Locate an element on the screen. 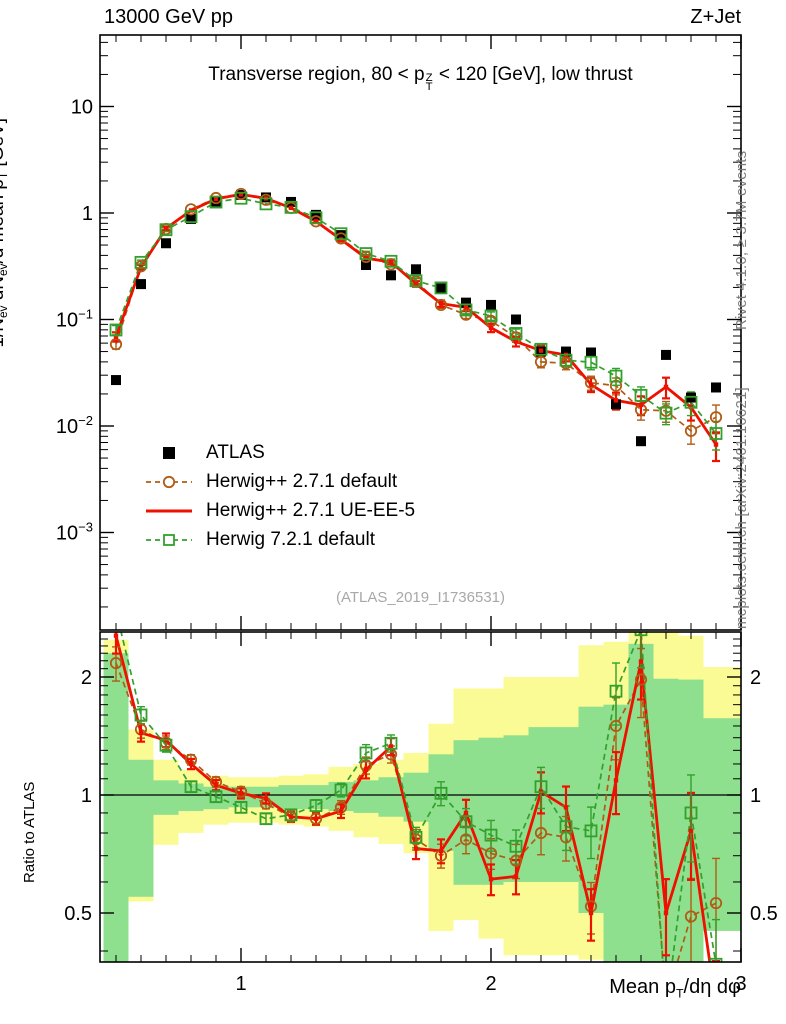 This screenshot has height=1024, width=786. legend-label: Herwig++ 2.7.1 default is located at coordinates (302, 481).